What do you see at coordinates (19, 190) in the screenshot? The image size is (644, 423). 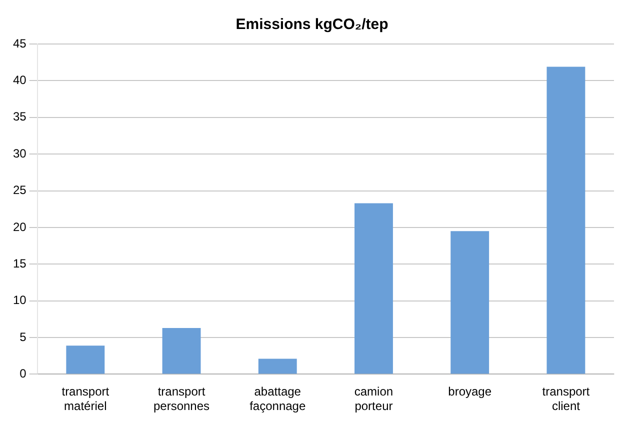 I see `y-tick-label: 25` at bounding box center [19, 190].